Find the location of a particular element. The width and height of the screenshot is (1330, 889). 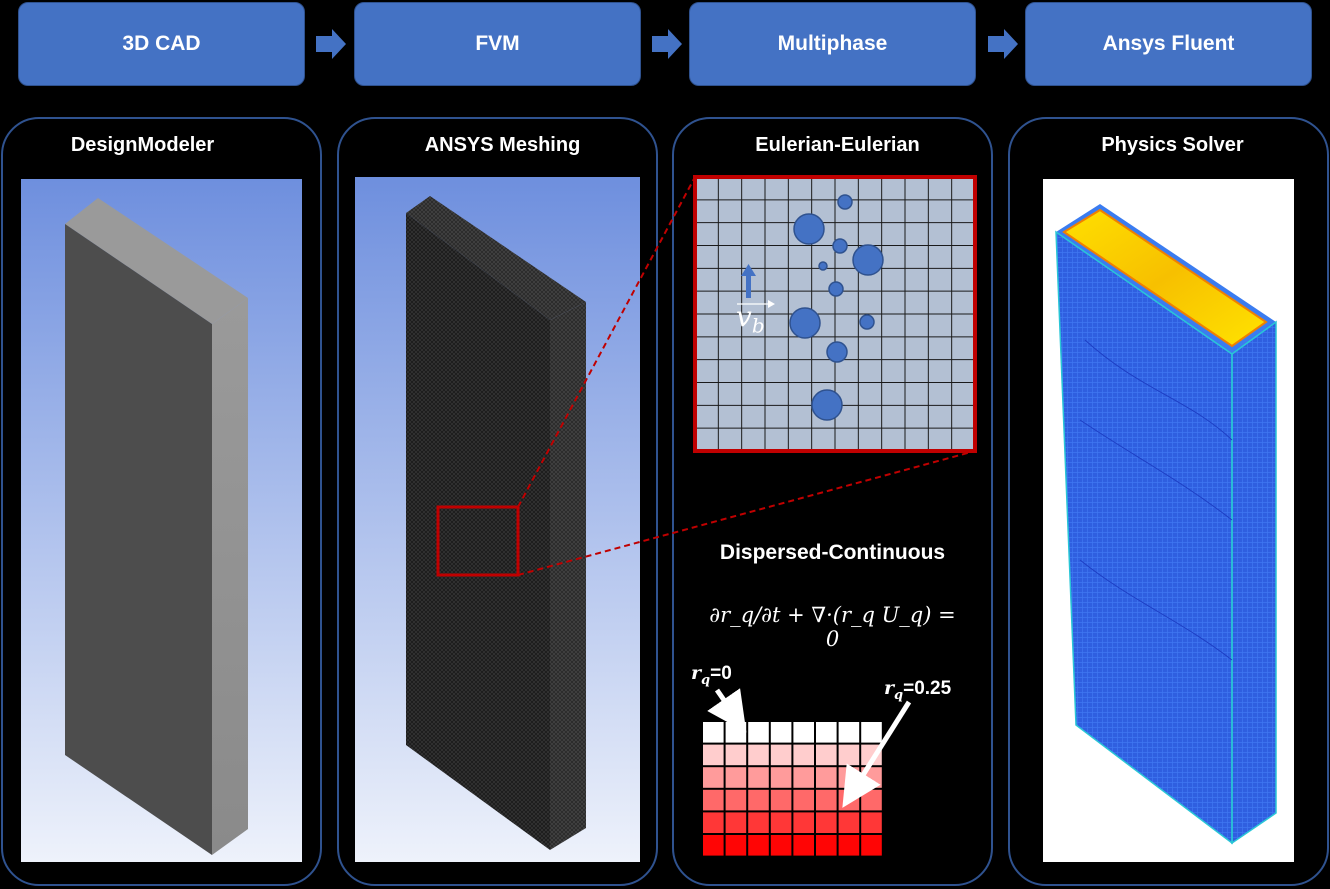

stage-fvm: FVM is located at coordinates (497, 44).